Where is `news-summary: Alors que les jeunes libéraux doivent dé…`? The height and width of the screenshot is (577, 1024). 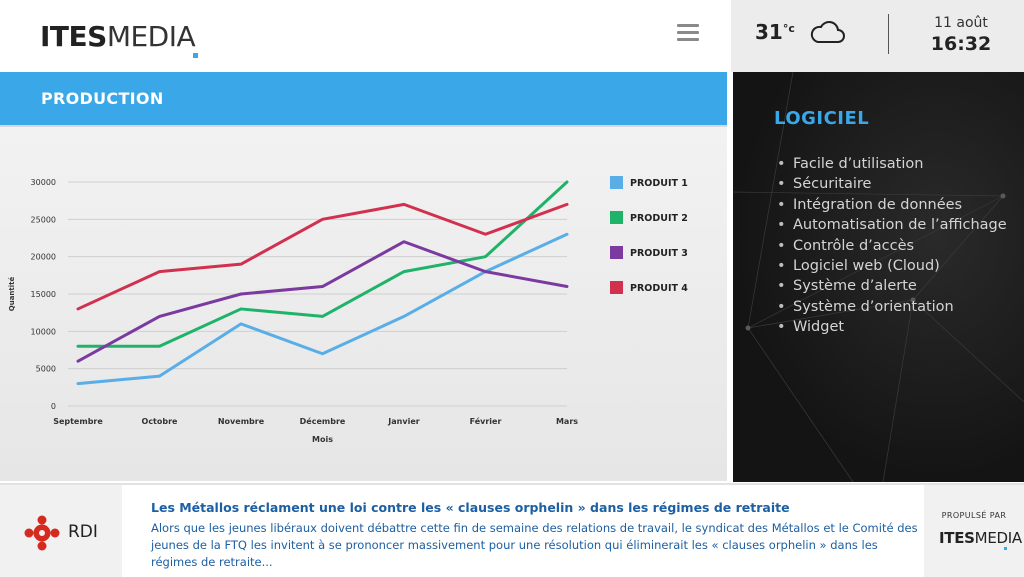
news-summary: Alors que les jeunes libéraux doivent dé… is located at coordinates (534, 545).